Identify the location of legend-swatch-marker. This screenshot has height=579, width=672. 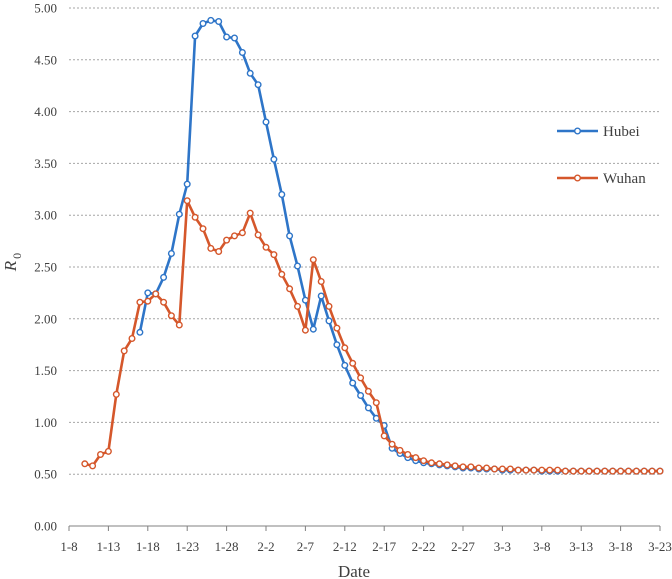
(578, 131).